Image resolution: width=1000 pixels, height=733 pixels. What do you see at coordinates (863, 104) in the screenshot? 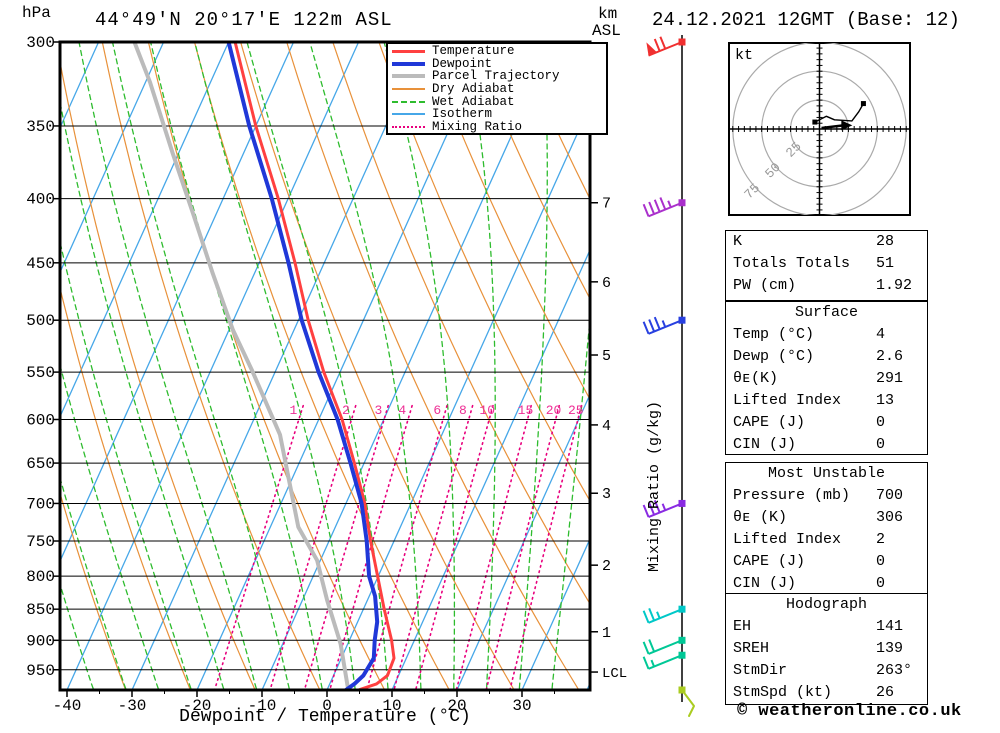
I see `hodograph-trace-dot` at bounding box center [863, 104].